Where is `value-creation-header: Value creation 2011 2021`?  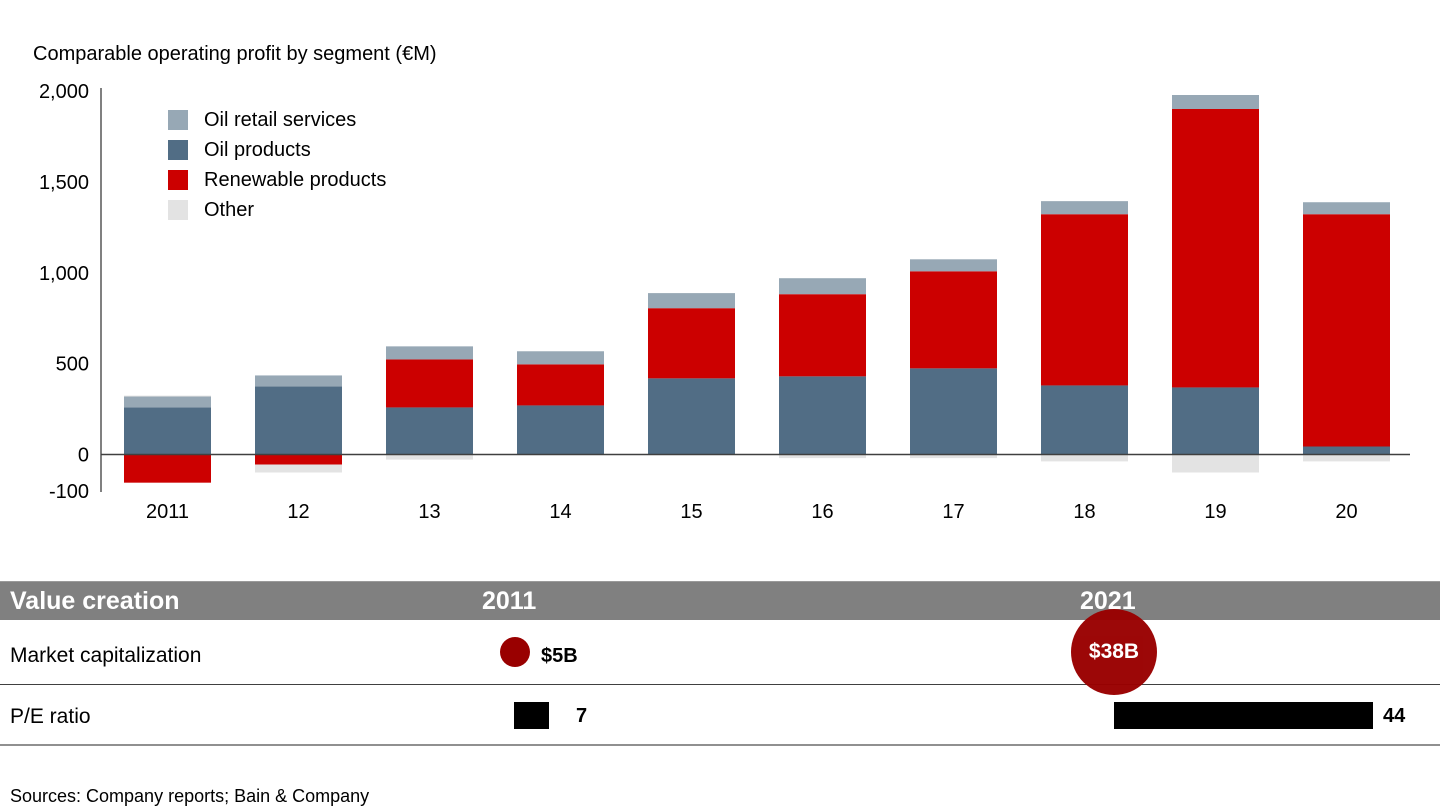 value-creation-header: Value creation 2011 2021 is located at coordinates (720, 600).